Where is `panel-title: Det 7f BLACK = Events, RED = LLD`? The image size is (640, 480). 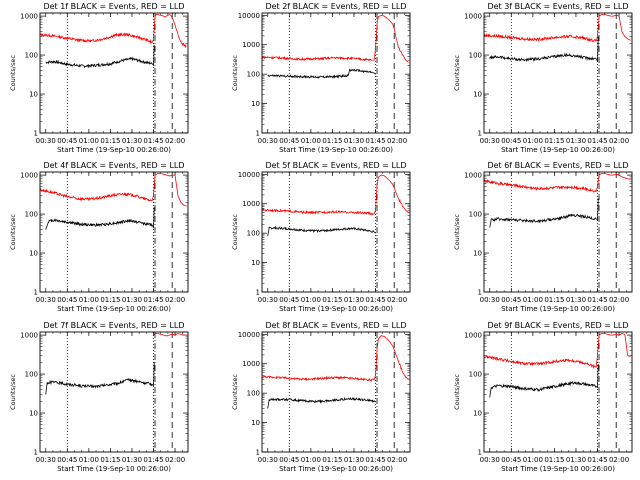
panel-title: Det 7f BLACK = Events, RED = LLD is located at coordinates (113, 325).